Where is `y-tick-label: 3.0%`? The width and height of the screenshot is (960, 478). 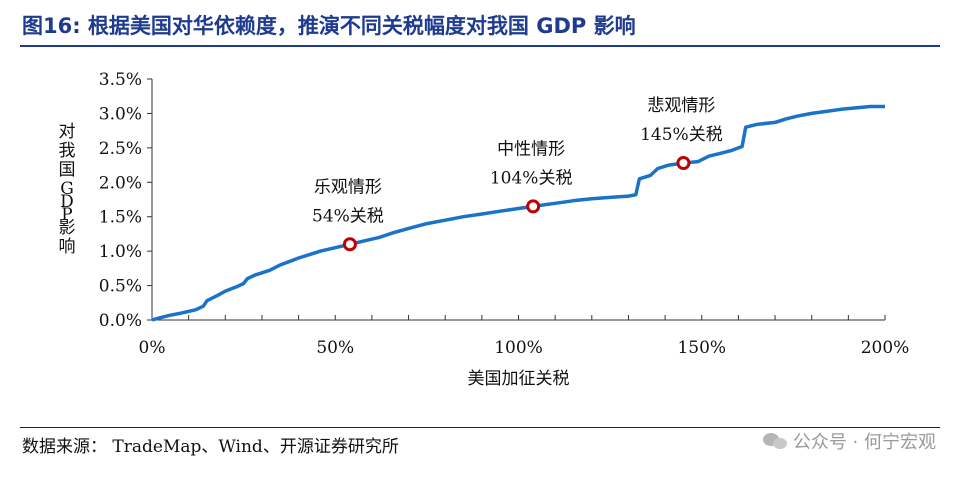
y-tick-label: 3.0% is located at coordinates (120, 114).